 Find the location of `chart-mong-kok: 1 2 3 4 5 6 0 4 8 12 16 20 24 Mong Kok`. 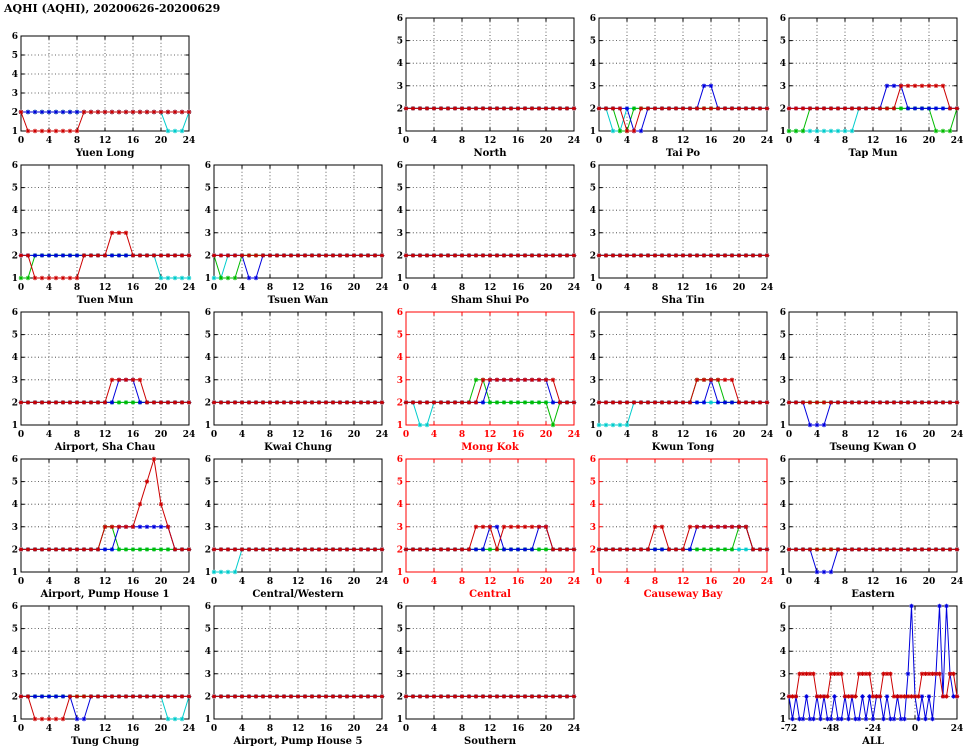

chart-mong-kok: 1 2 3 4 5 6 0 4 8 12 16 20 24 Mong Kok is located at coordinates (485, 380).